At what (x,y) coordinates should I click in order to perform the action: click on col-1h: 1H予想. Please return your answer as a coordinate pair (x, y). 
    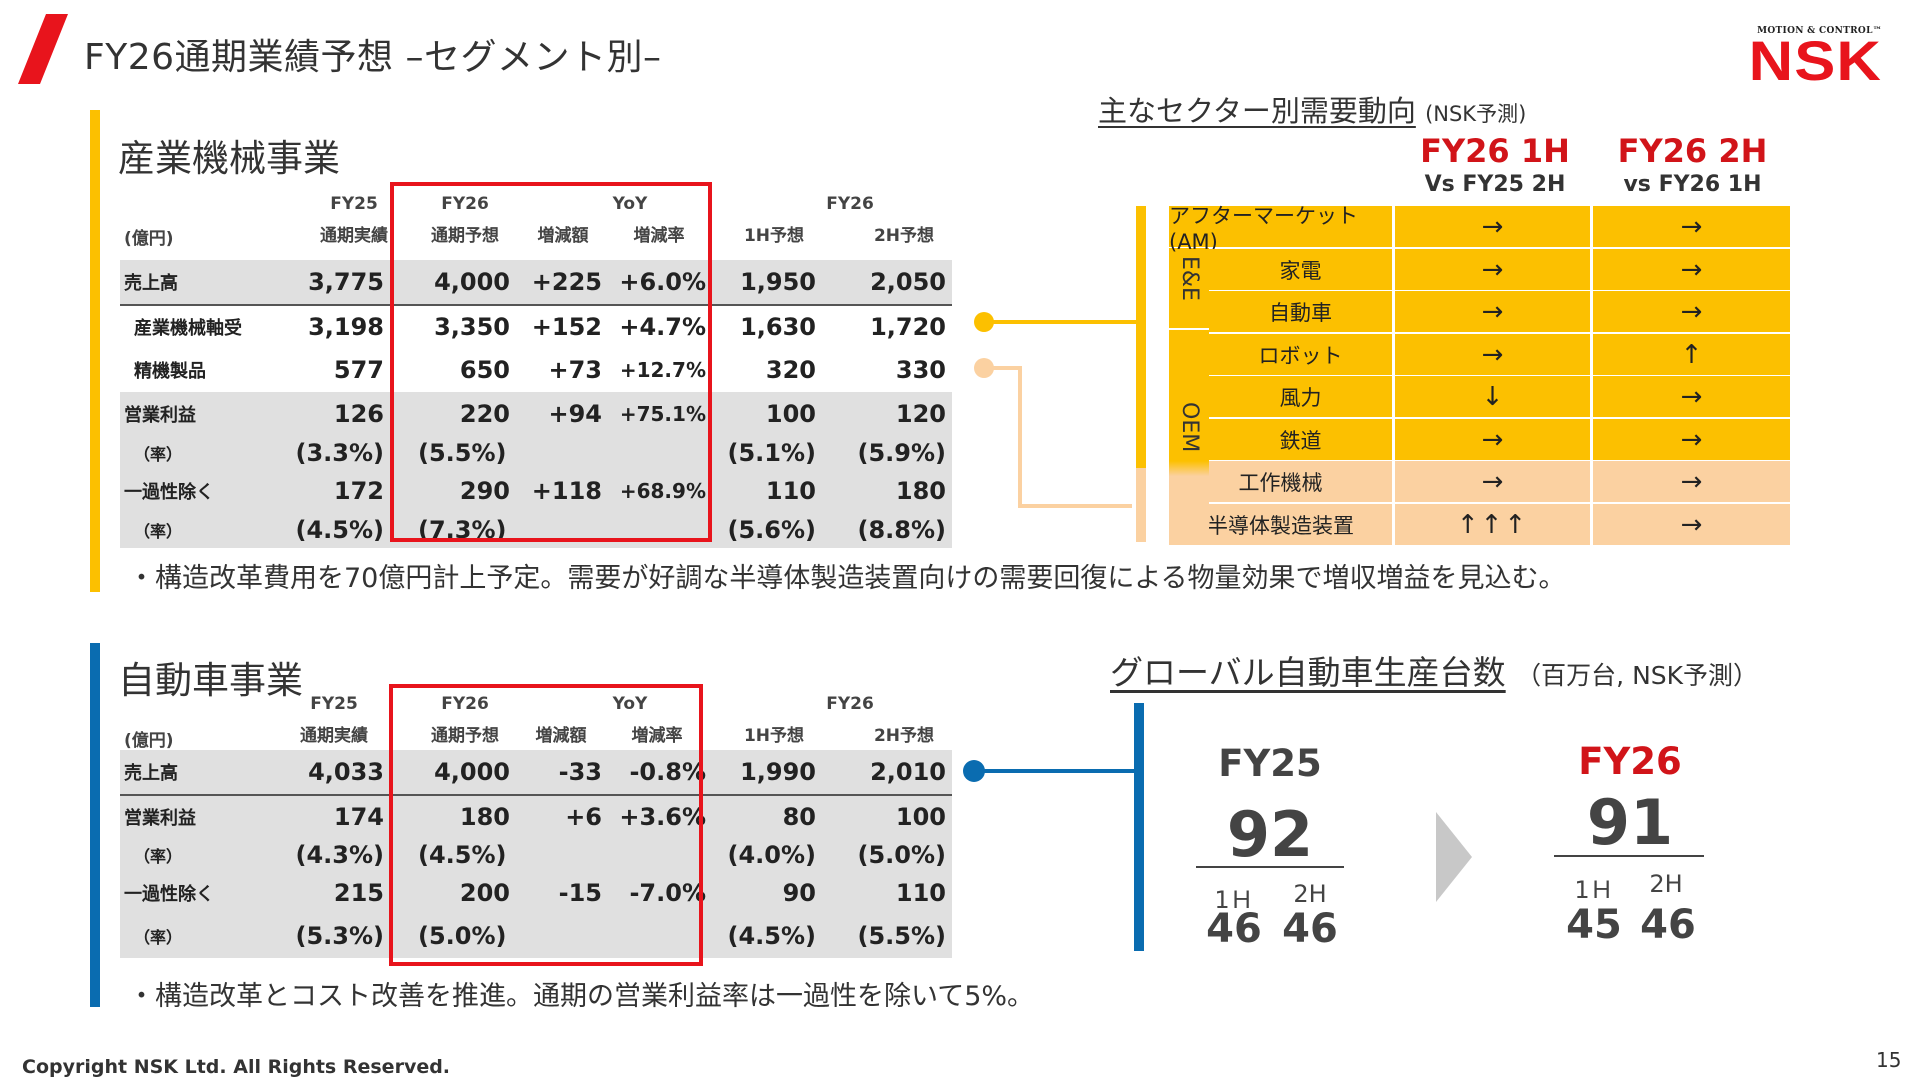
    Looking at the image, I should click on (774, 736).